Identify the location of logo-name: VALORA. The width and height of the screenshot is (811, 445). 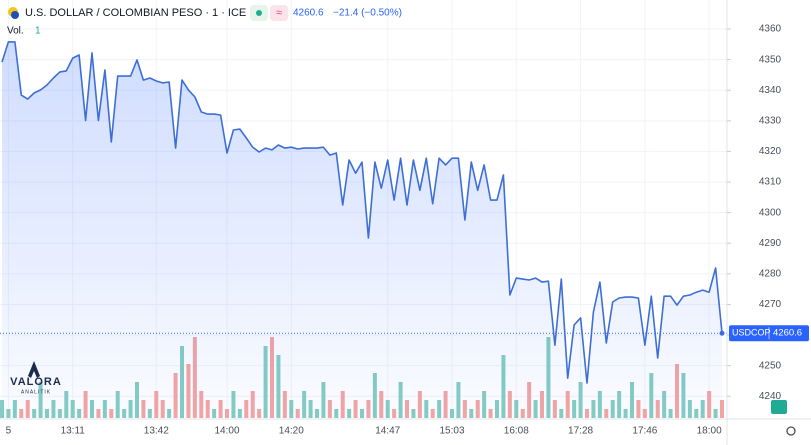
(36, 382).